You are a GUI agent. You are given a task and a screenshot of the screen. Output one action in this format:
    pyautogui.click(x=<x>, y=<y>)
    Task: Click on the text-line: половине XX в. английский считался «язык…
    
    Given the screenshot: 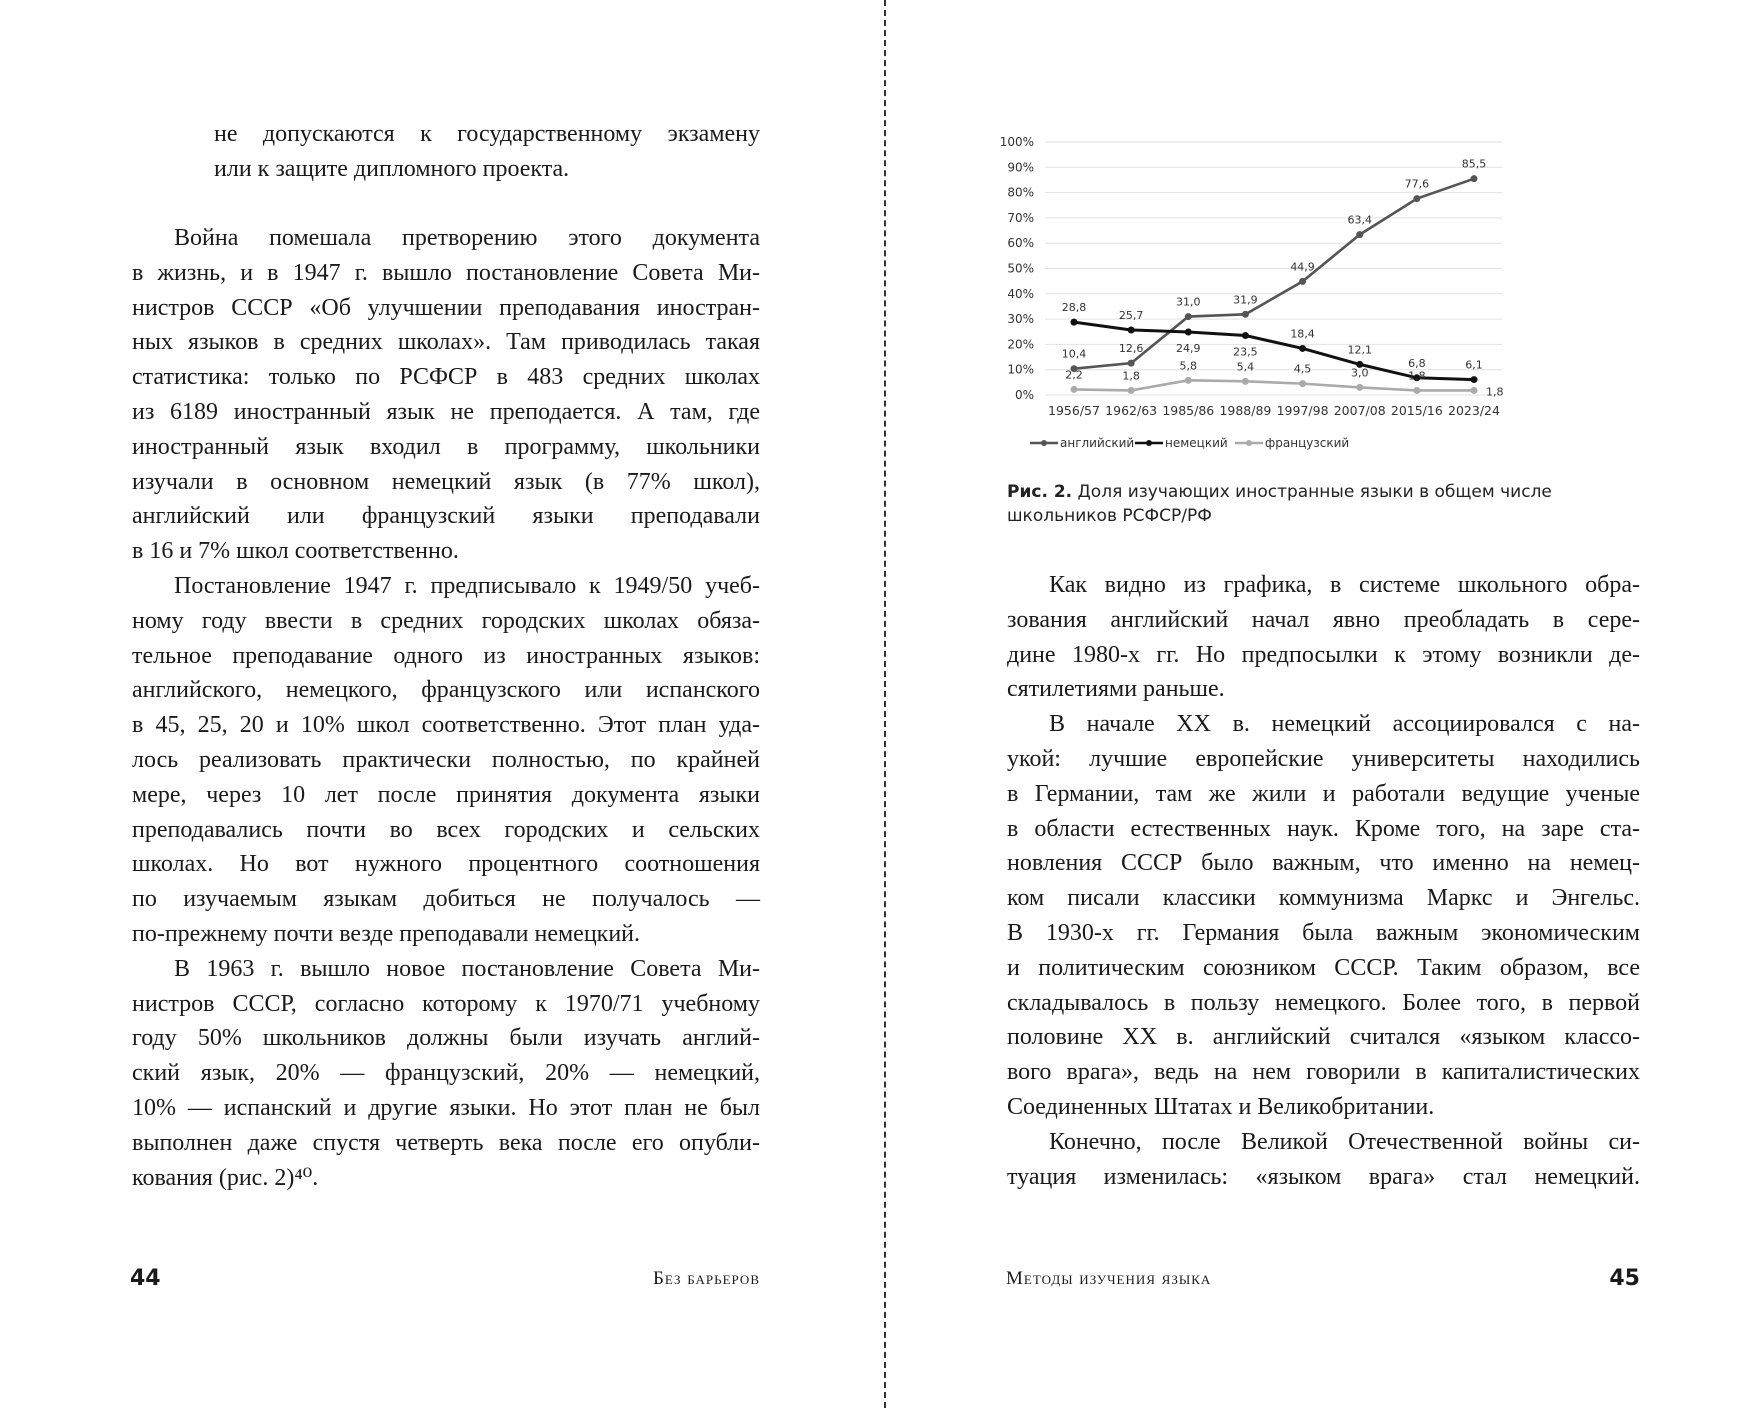 What is the action you would take?
    pyautogui.click(x=1323, y=1037)
    